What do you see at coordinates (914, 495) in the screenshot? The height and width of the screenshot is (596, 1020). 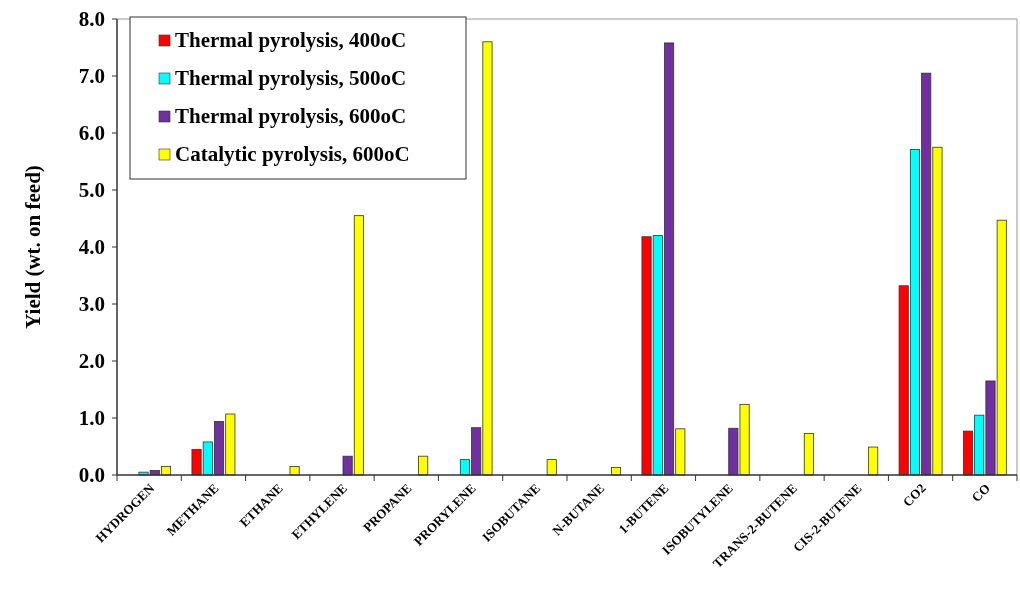 I see `x-tick-label: CO2` at bounding box center [914, 495].